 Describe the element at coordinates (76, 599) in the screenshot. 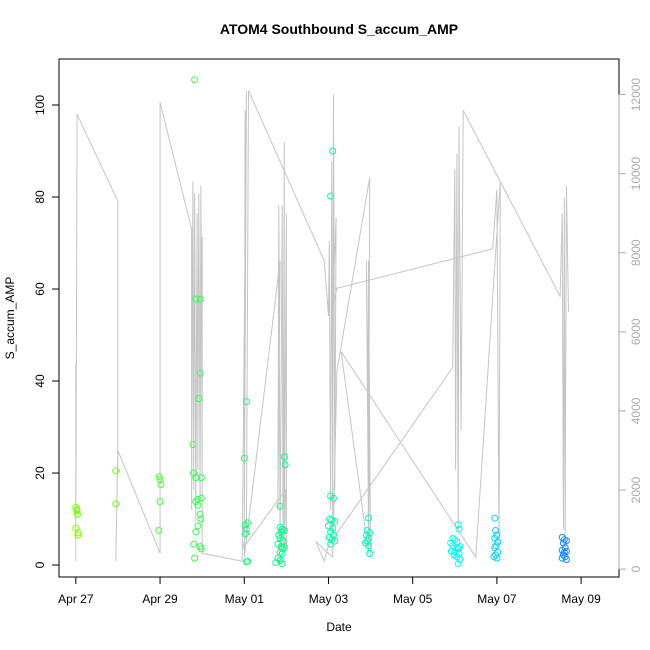

I see `x-tick-label: Apr 27` at that location.